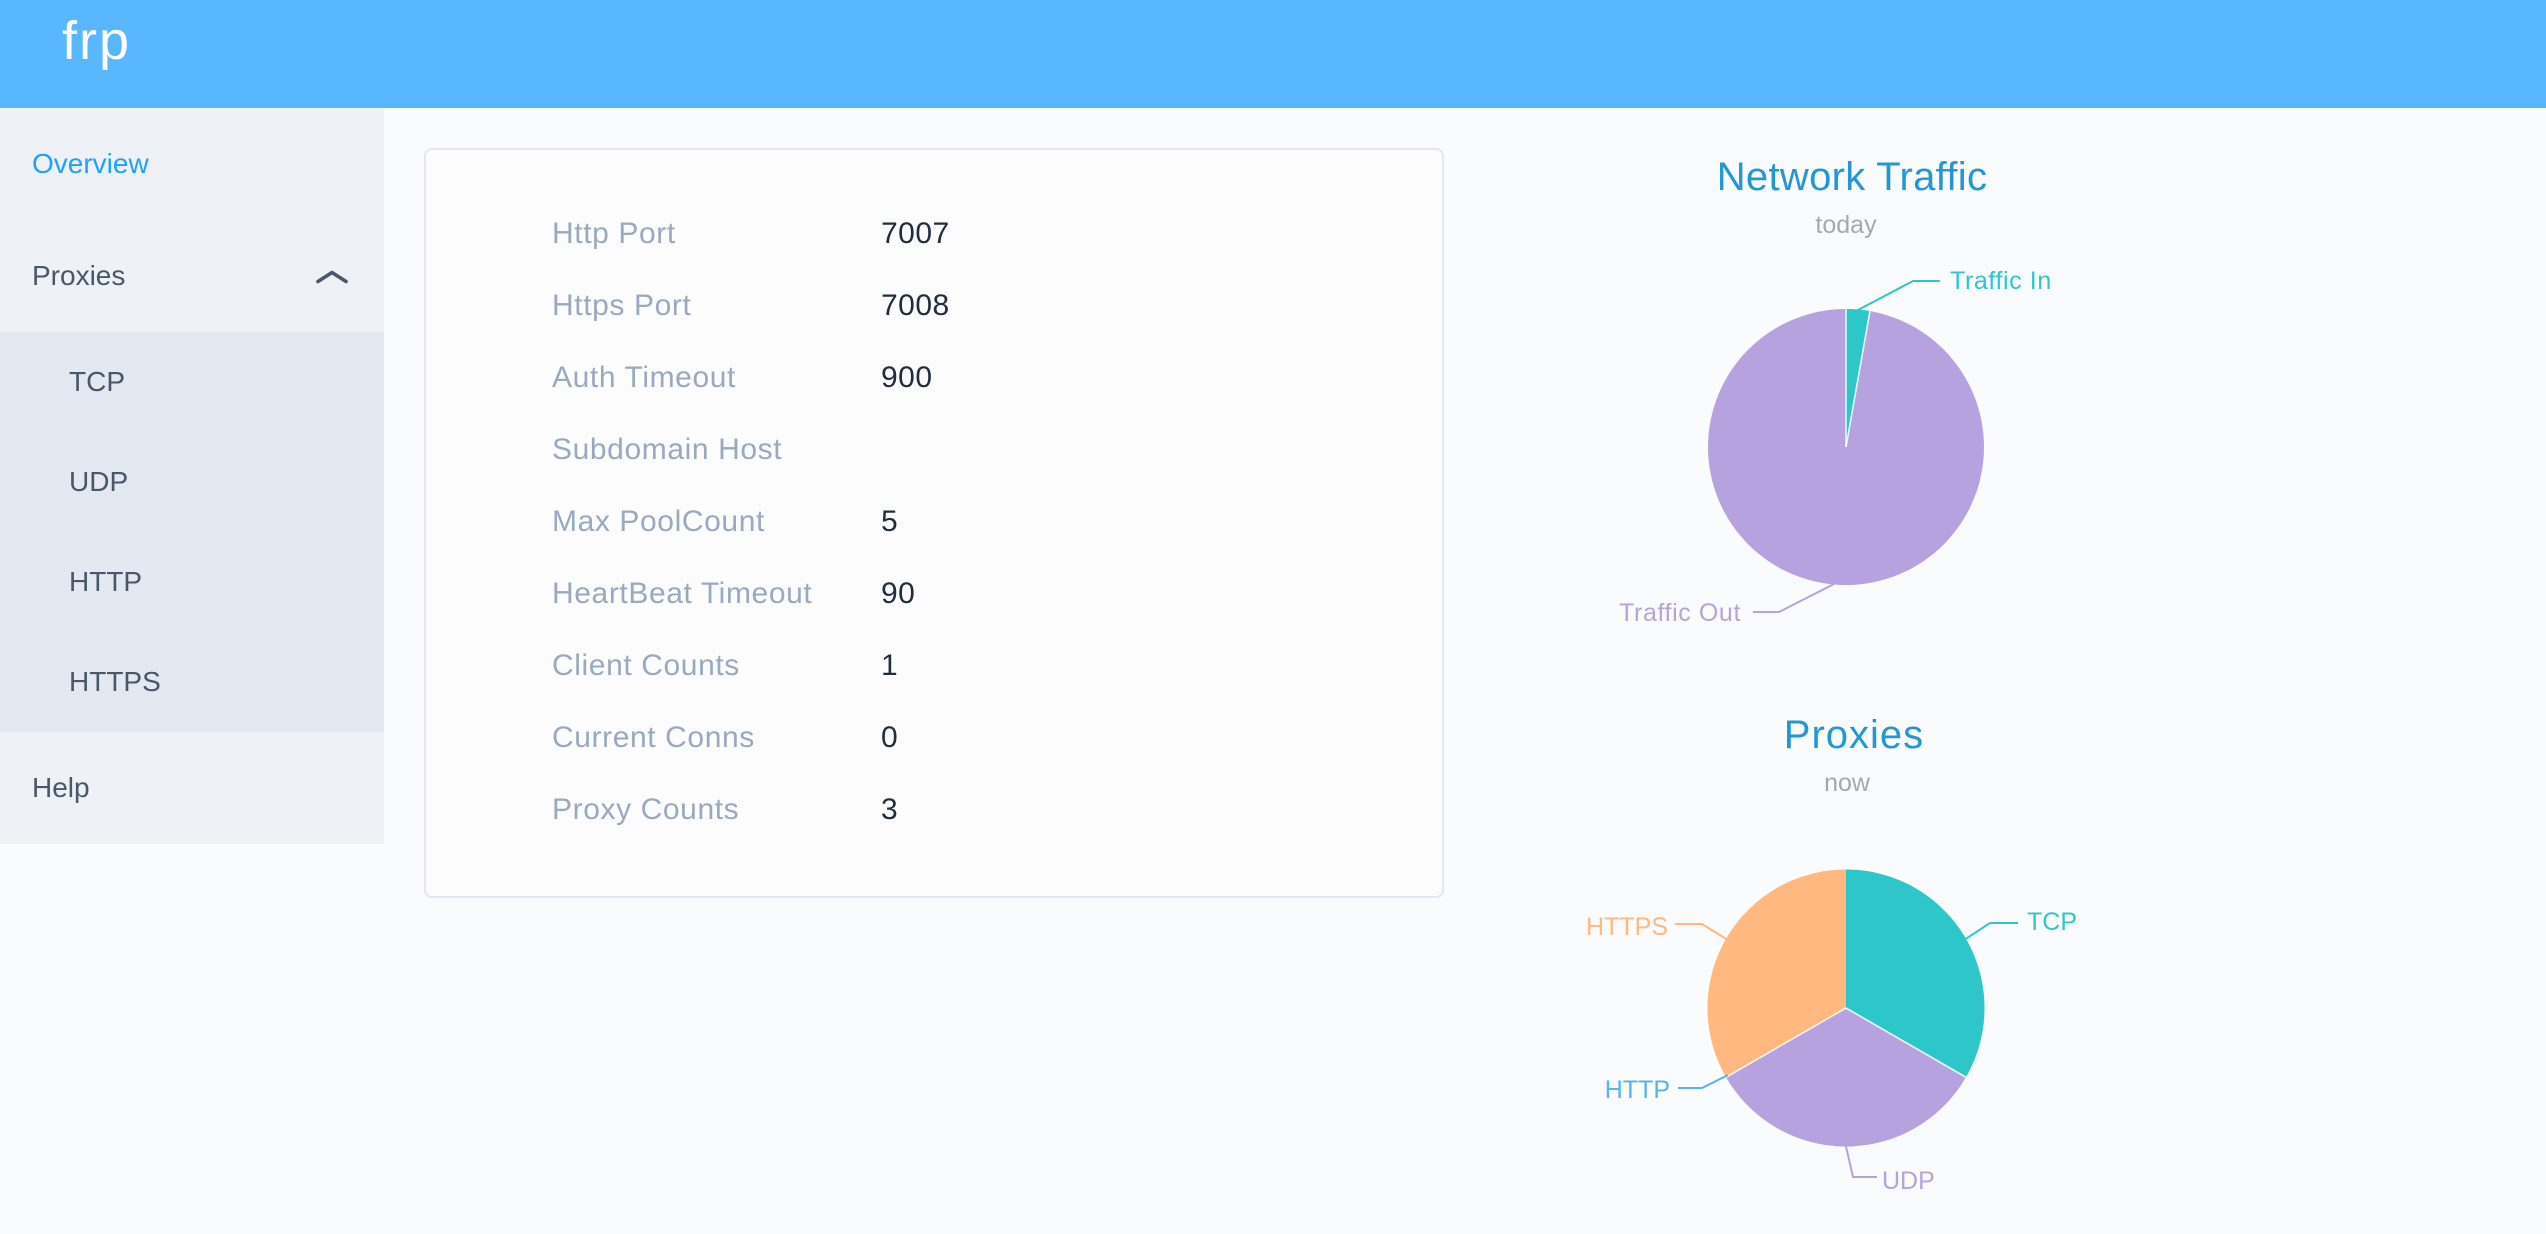  What do you see at coordinates (1846, 225) in the screenshot?
I see `svg-text: today` at bounding box center [1846, 225].